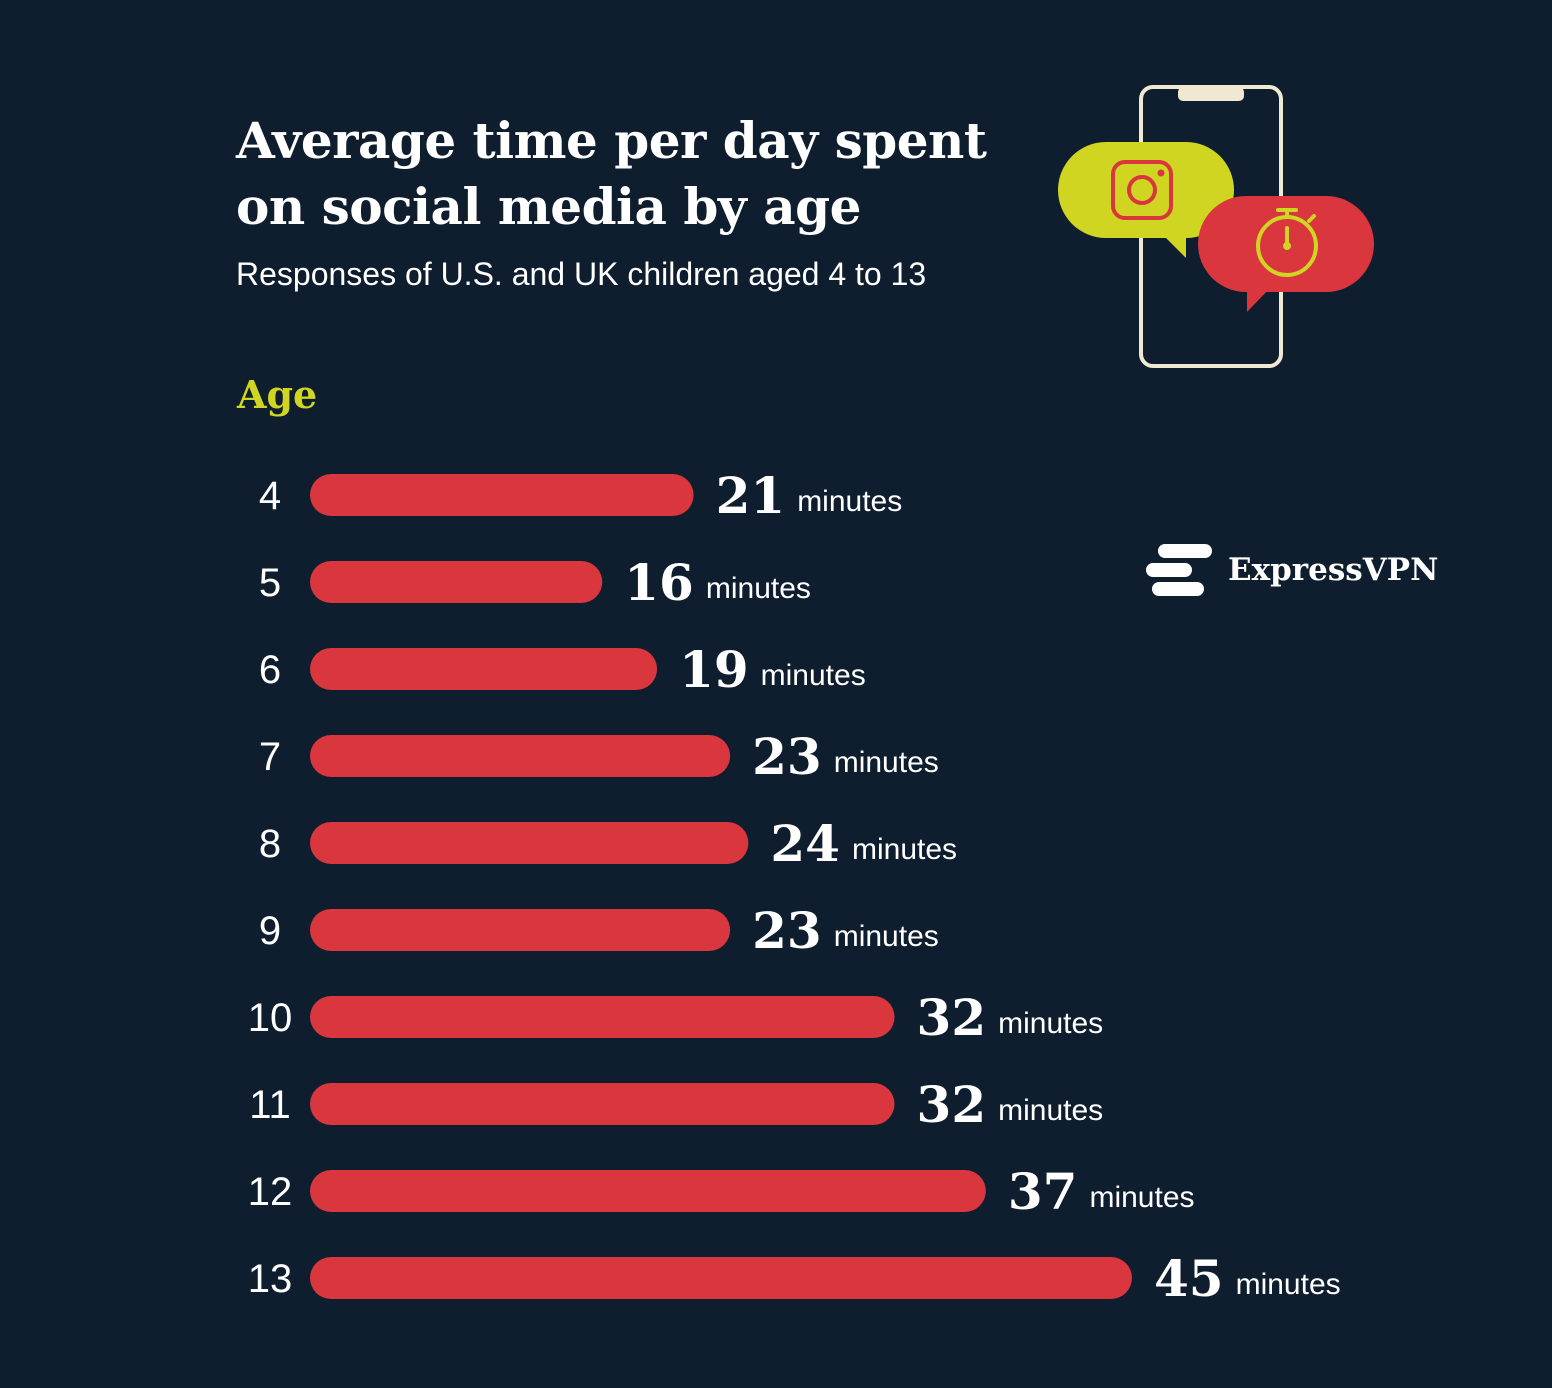 The width and height of the screenshot is (1552, 1388). What do you see at coordinates (1288, 1284) in the screenshot?
I see `unit-label-age-13: minutes` at bounding box center [1288, 1284].